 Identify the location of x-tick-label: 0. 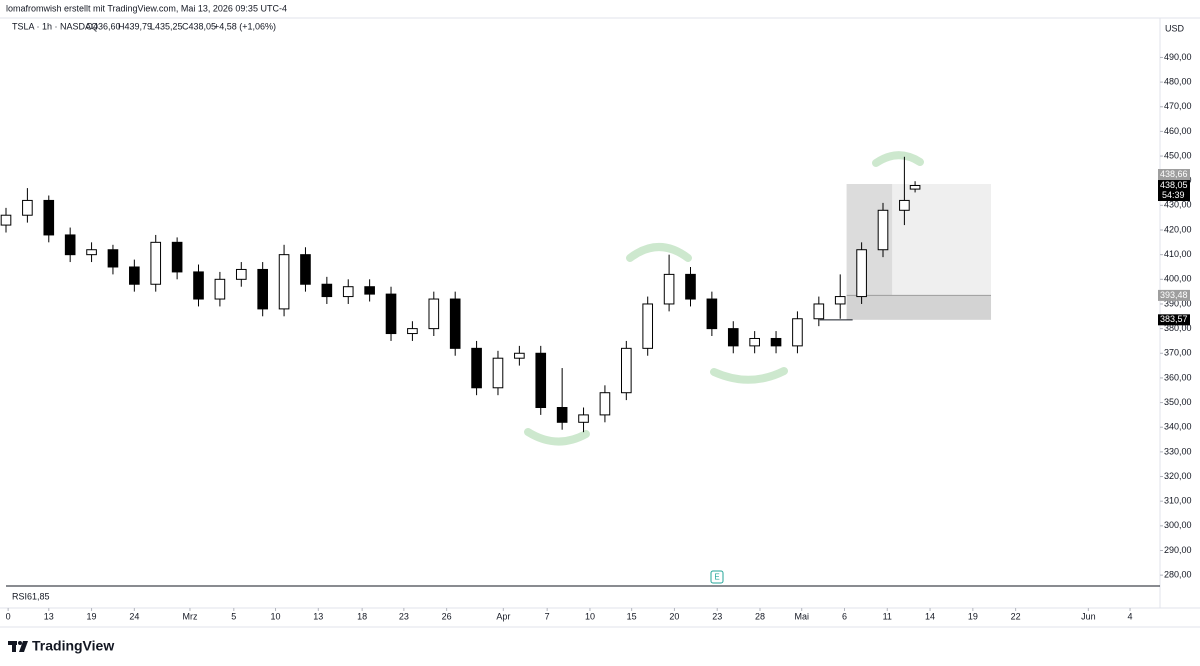
(8, 616).